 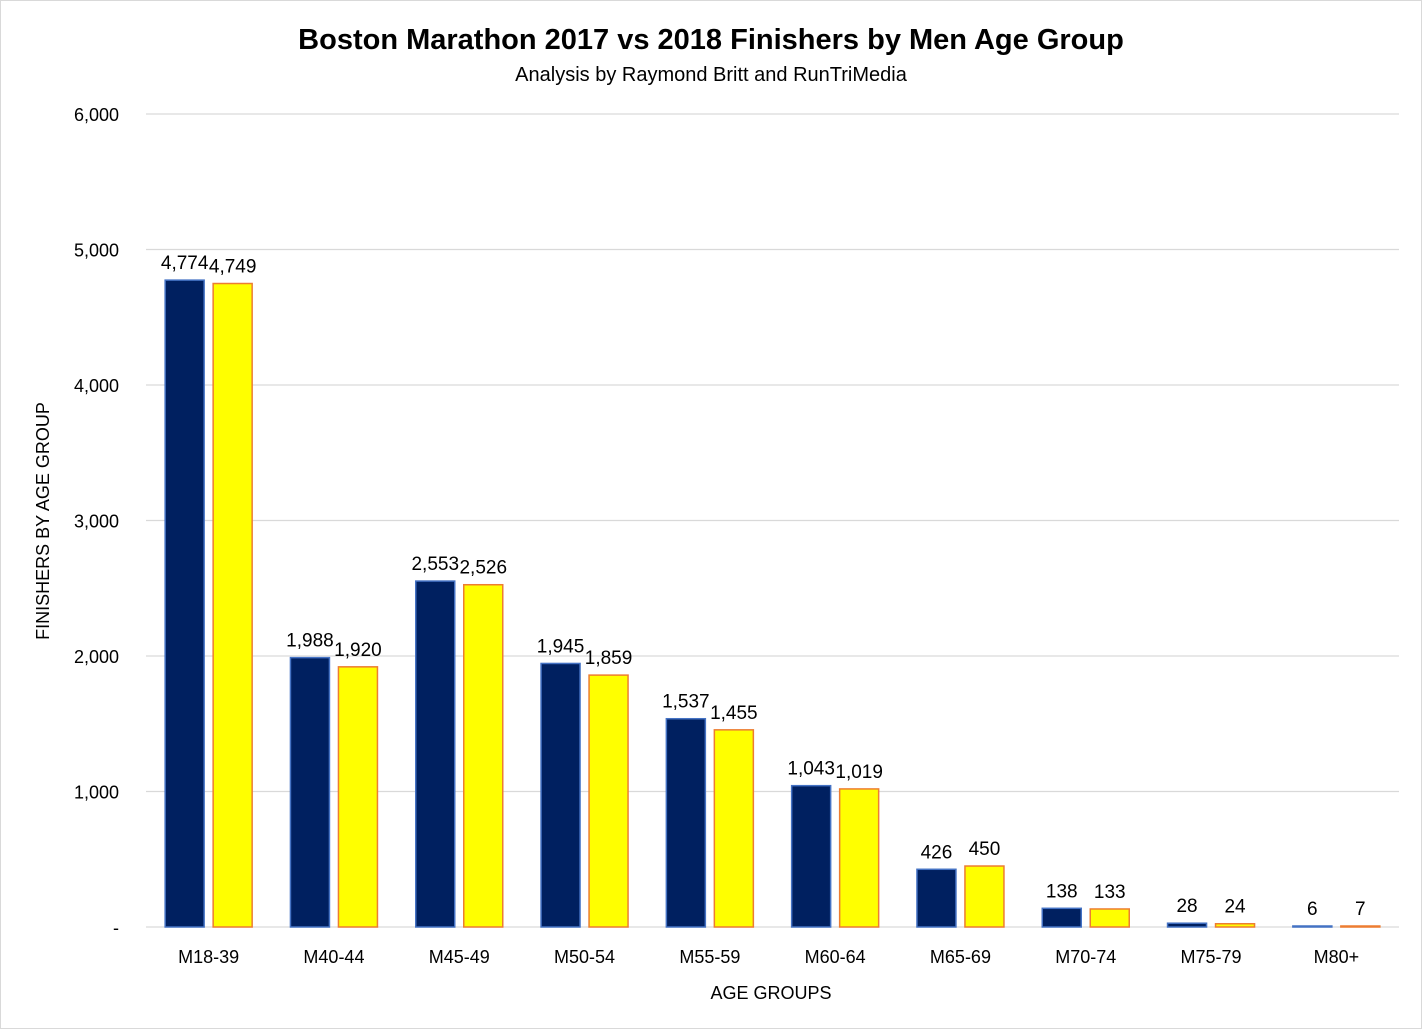 I want to click on data-label: 1,945, so click(x=561, y=646).